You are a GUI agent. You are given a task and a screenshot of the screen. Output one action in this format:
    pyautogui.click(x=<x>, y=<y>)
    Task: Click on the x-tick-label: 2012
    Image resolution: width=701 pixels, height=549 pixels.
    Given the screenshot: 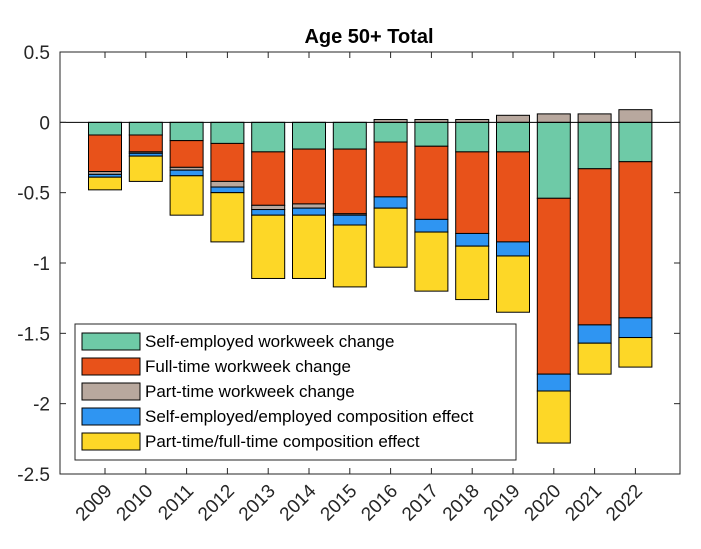 What is the action you would take?
    pyautogui.click(x=216, y=503)
    